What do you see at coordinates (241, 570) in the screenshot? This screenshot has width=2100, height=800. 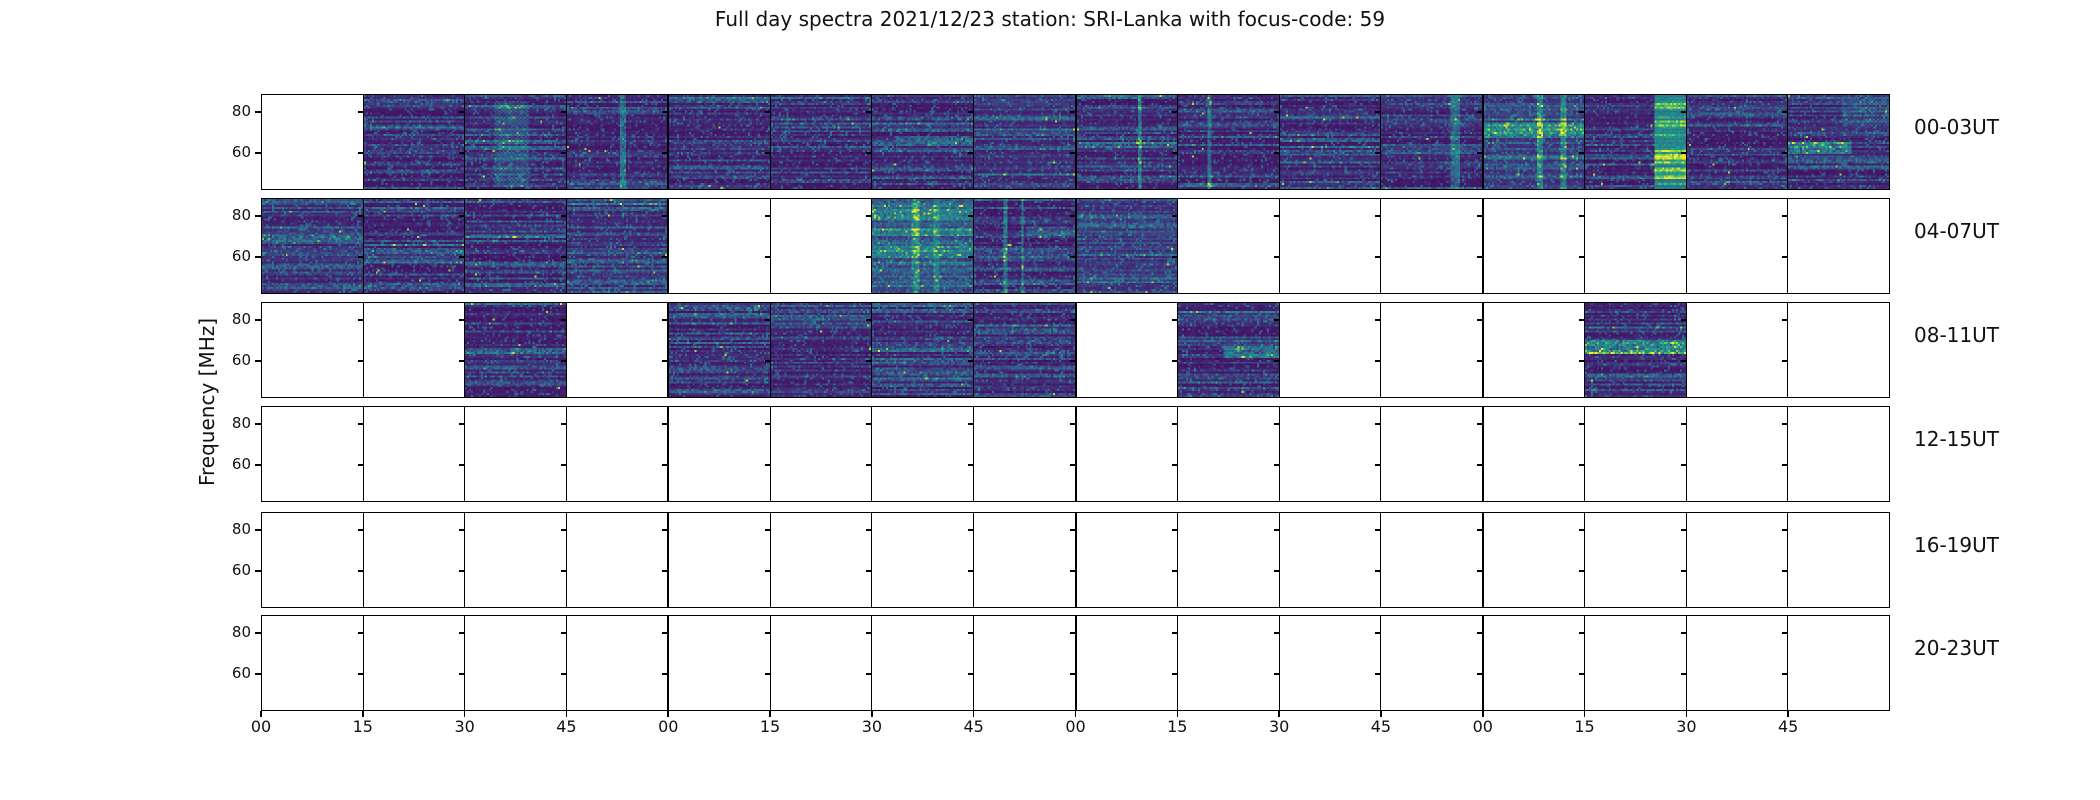 I see `y-tick-label: 60` at bounding box center [241, 570].